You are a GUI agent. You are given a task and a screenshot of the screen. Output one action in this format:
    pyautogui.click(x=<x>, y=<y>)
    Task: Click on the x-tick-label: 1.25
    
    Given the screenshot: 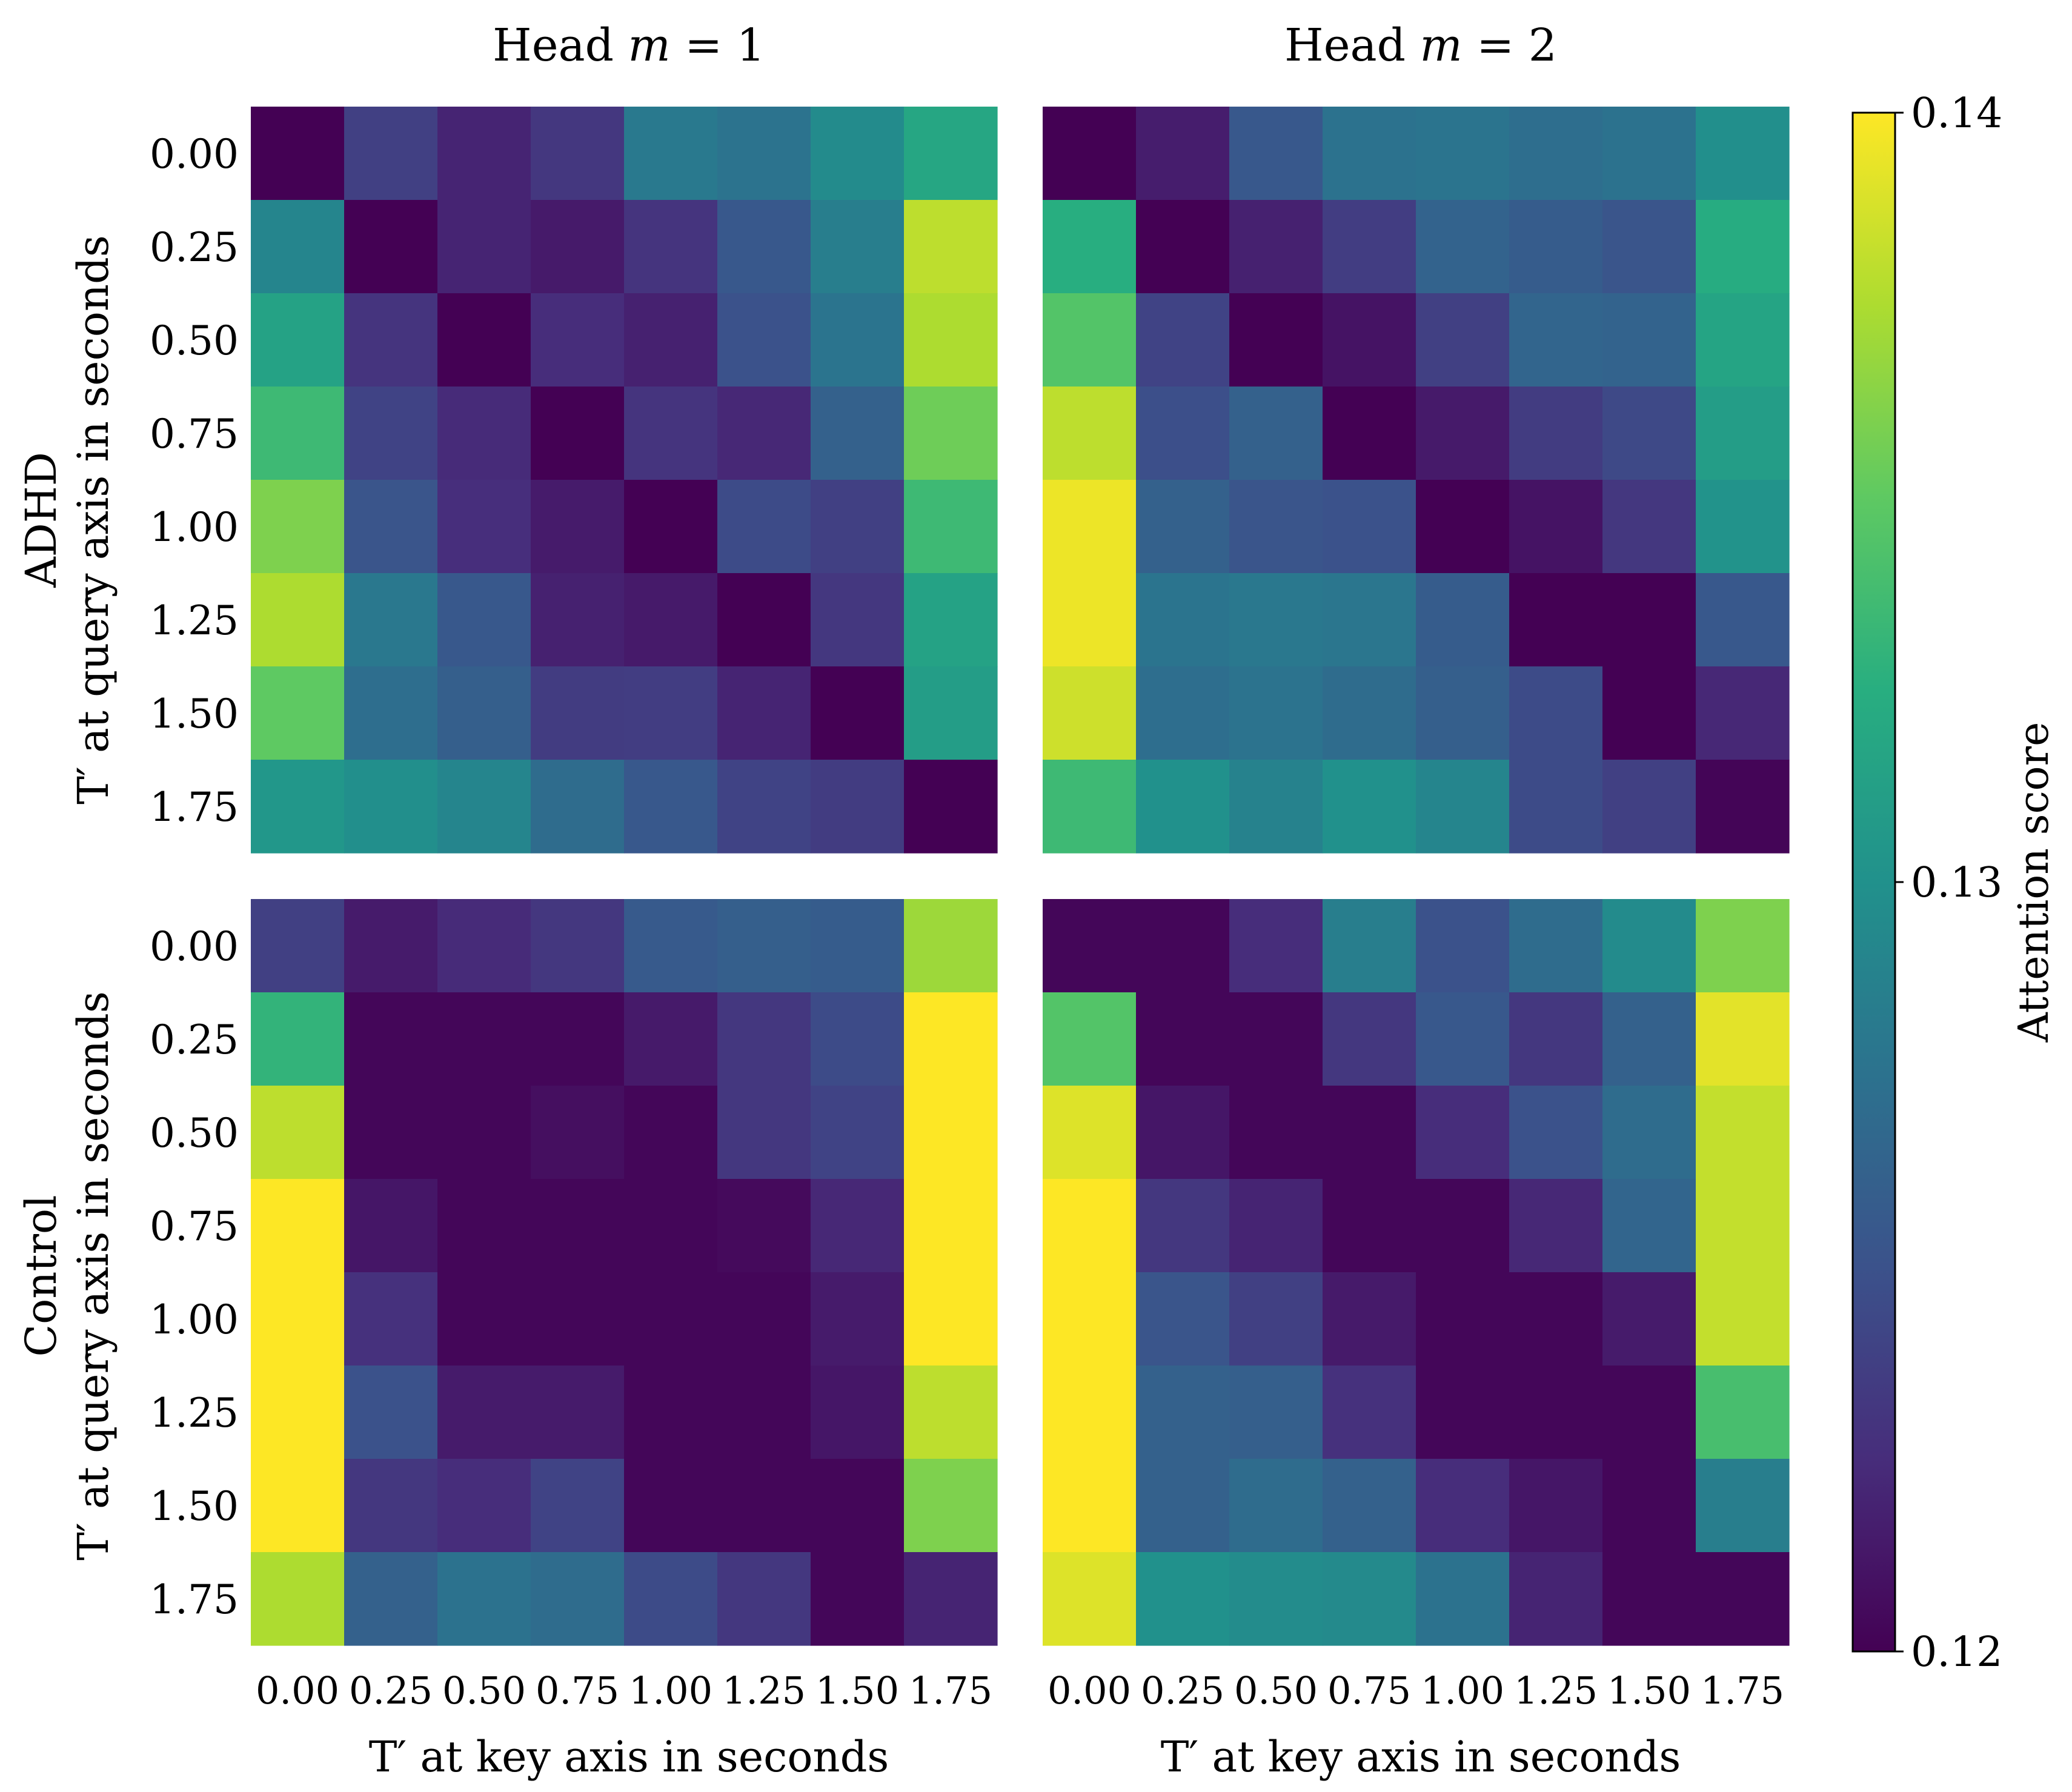 What is the action you would take?
    pyautogui.click(x=1556, y=1690)
    